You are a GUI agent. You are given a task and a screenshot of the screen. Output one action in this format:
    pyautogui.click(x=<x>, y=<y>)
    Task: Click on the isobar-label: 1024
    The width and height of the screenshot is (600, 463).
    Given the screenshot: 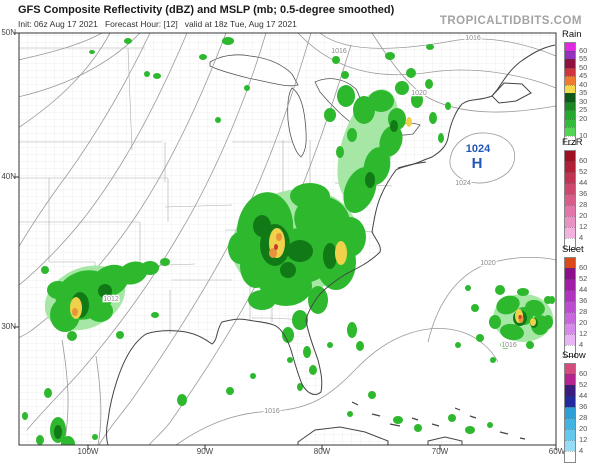 What is the action you would take?
    pyautogui.click(x=463, y=183)
    